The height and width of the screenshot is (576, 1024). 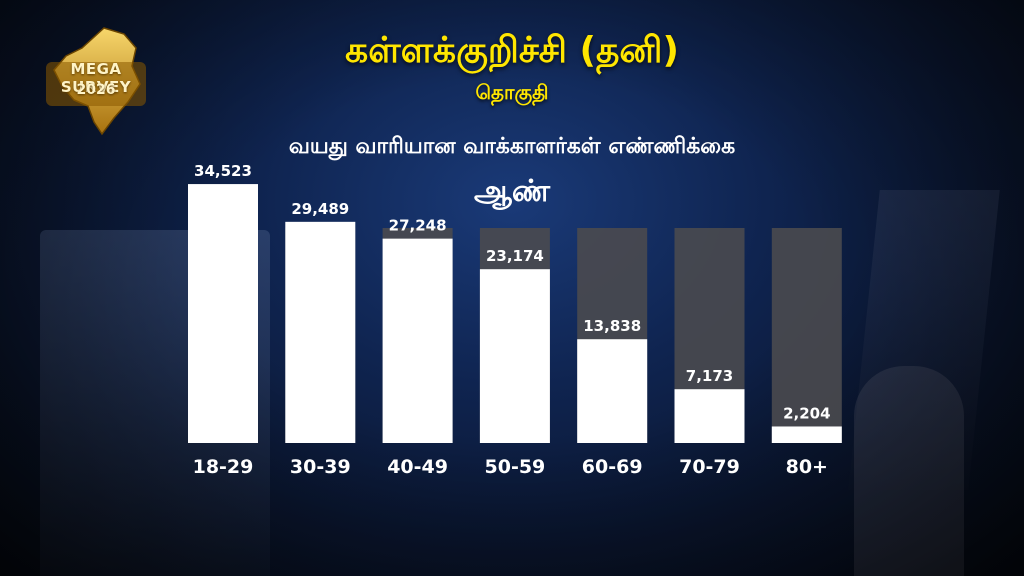 What do you see at coordinates (96, 78) in the screenshot?
I see `logo-title: MEGA SURVEY` at bounding box center [96, 78].